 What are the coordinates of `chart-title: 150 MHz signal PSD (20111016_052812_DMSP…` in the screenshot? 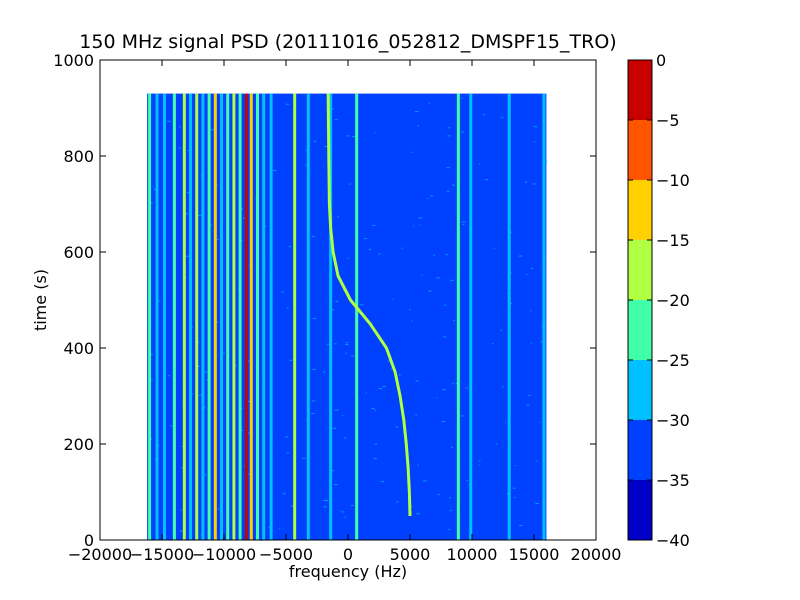 It's located at (347, 42).